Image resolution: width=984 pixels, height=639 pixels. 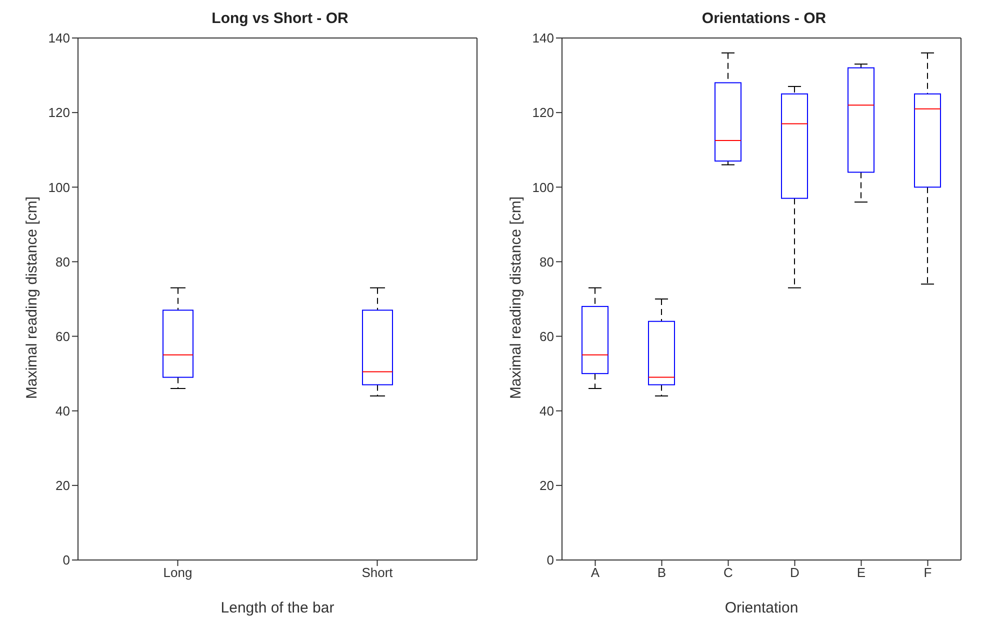 What do you see at coordinates (761, 608) in the screenshot?
I see `x-axis-title: Orientation` at bounding box center [761, 608].